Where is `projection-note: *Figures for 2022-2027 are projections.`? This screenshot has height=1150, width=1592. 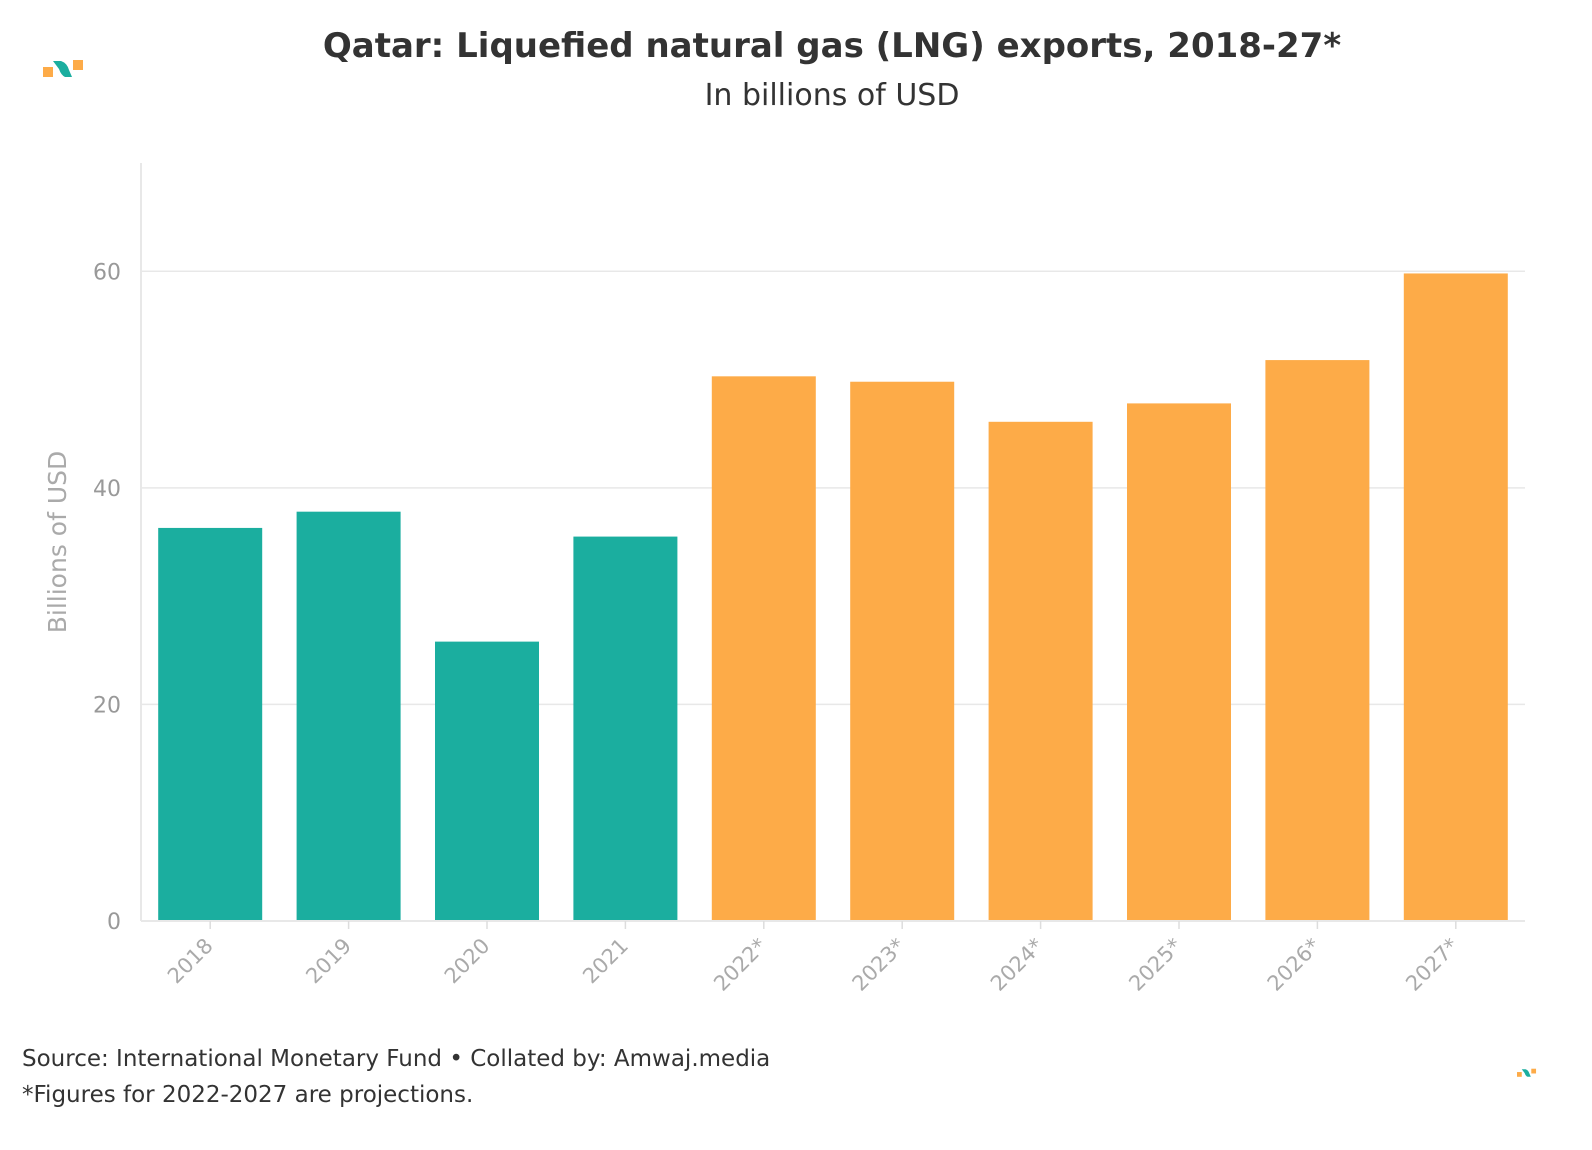 projection-note: *Figures for 2022-2027 are projections. is located at coordinates (248, 1095).